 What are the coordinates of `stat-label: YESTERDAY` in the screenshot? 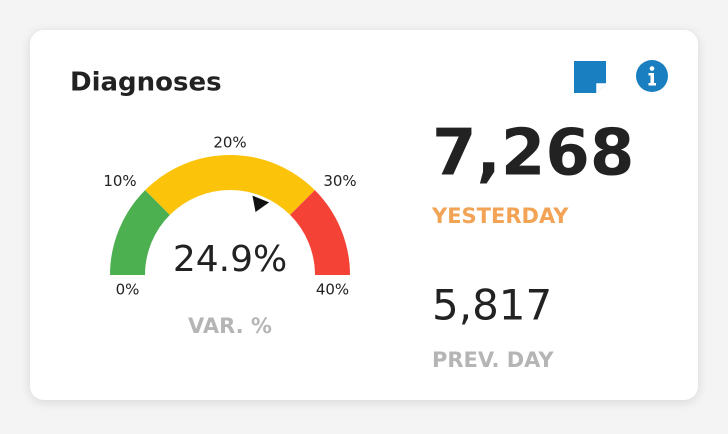 It's located at (500, 216).